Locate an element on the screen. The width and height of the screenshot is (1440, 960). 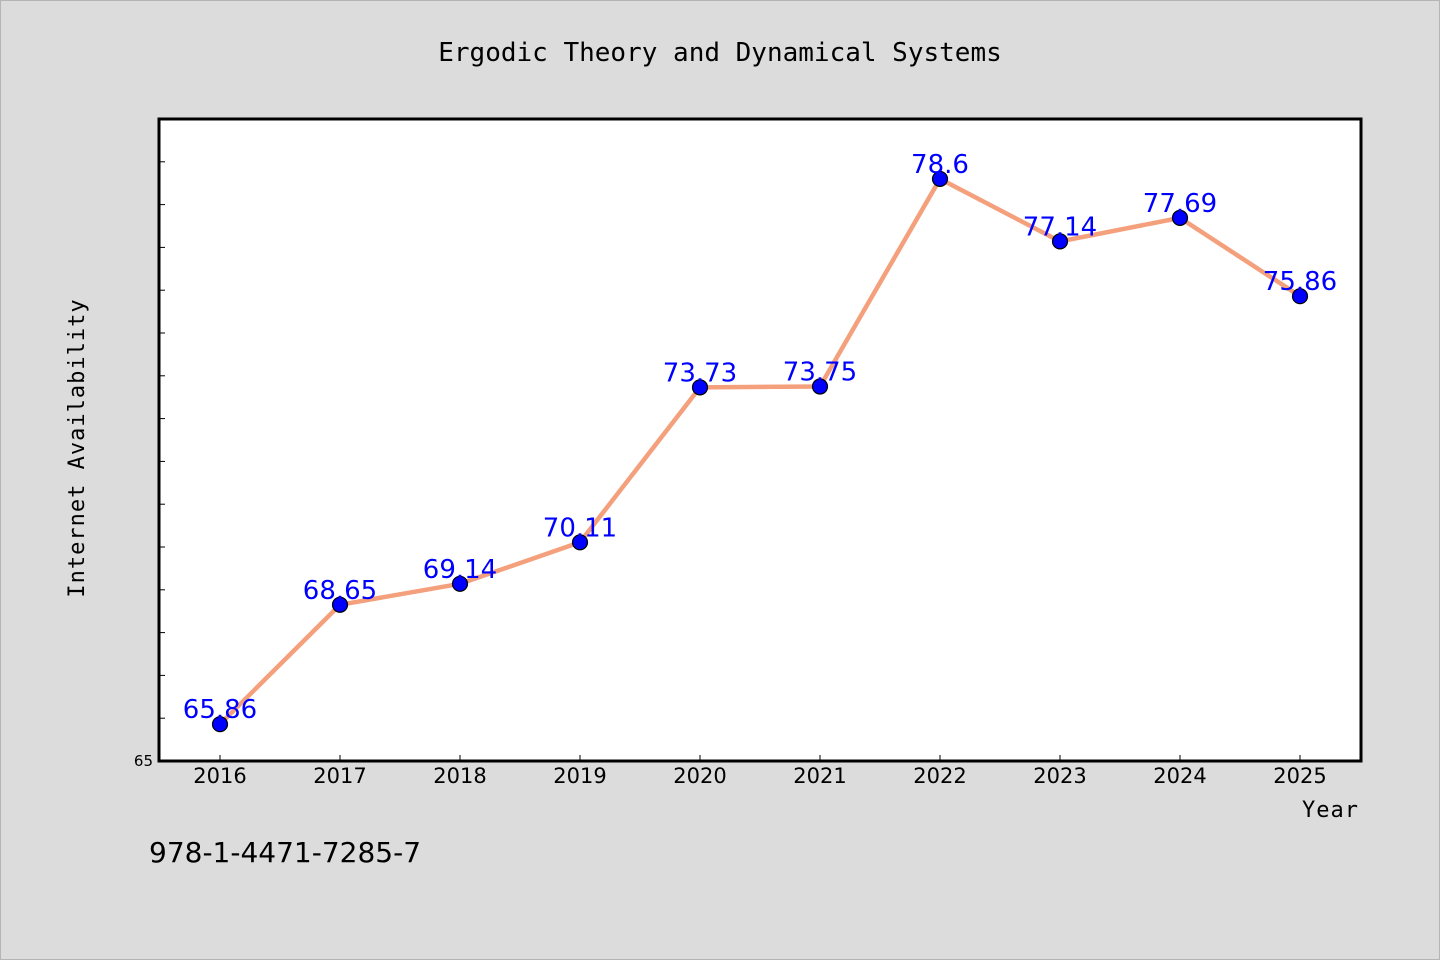
data-label: 65.86 is located at coordinates (220, 710).